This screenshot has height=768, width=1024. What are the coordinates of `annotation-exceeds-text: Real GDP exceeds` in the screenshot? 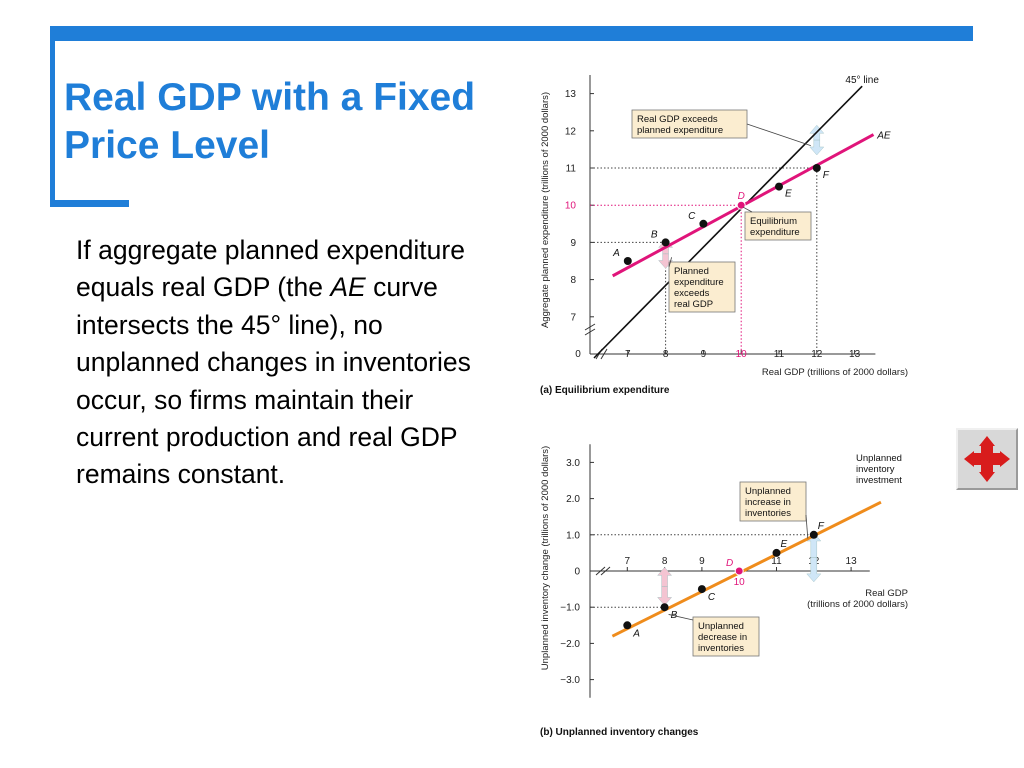 It's located at (677, 119).